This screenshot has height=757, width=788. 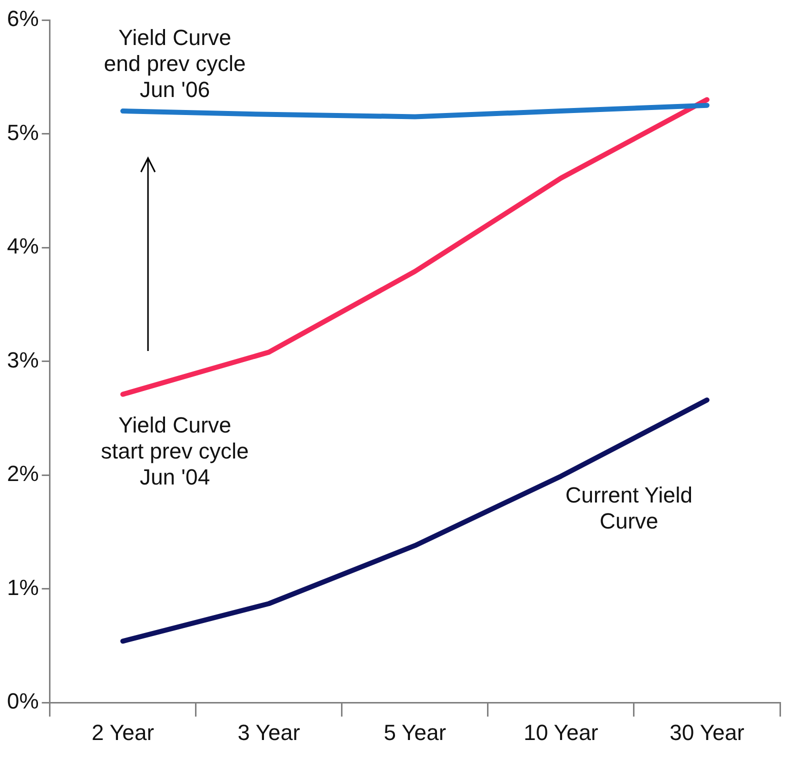 What do you see at coordinates (23, 473) in the screenshot?
I see `y-tick-label: 2%` at bounding box center [23, 473].